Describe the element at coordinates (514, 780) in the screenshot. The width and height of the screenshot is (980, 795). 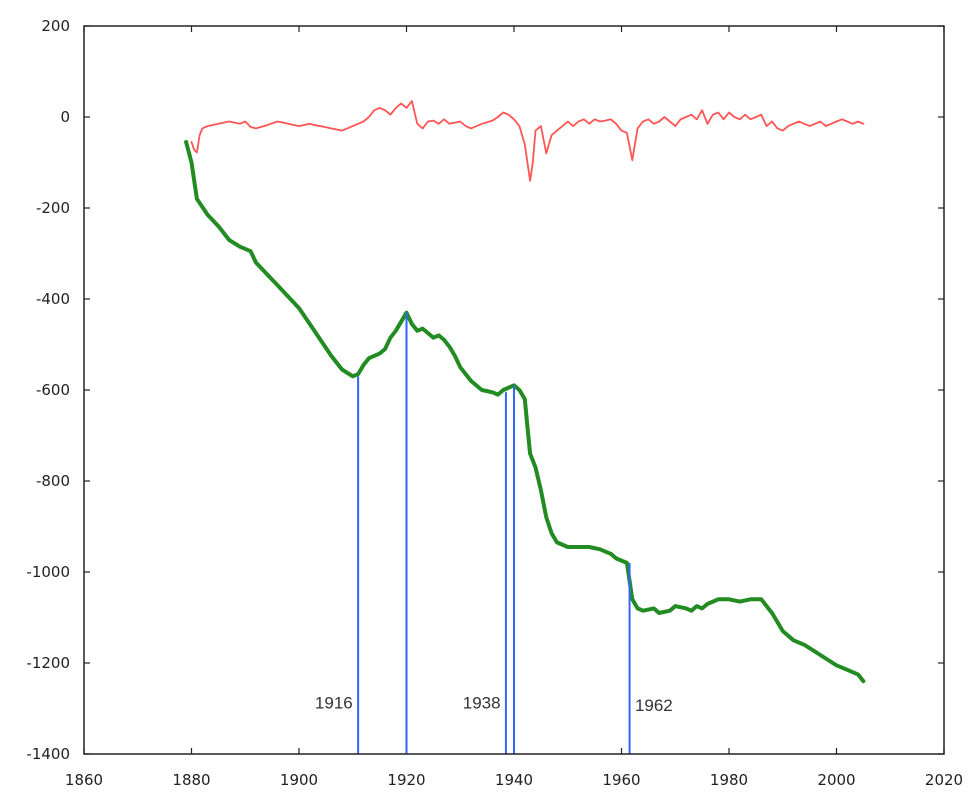
I see `x-tick-label: 1940` at that location.